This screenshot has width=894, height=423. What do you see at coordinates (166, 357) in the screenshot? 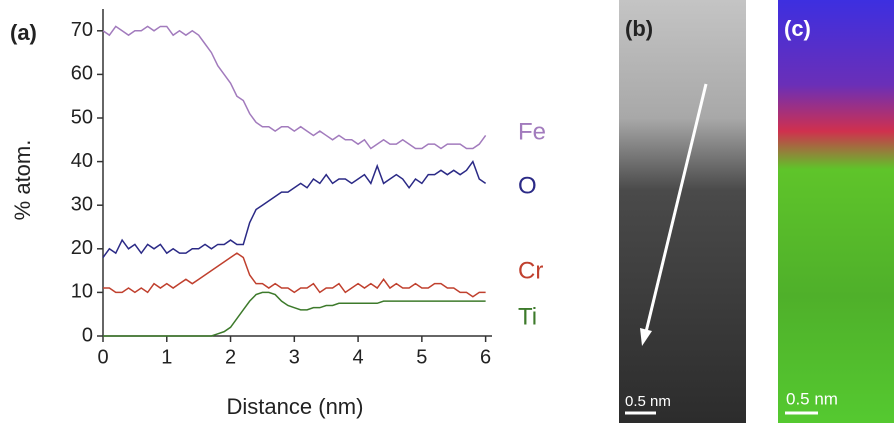
I see `x-tick-label: 1` at bounding box center [166, 357].